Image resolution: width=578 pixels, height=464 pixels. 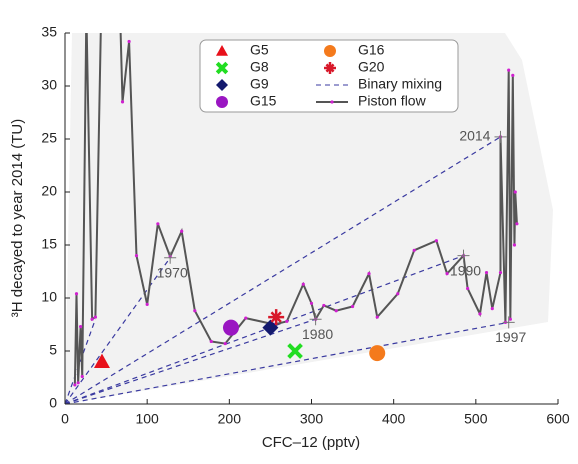 I want to click on legend-label: Binary mixing, so click(x=400, y=84).